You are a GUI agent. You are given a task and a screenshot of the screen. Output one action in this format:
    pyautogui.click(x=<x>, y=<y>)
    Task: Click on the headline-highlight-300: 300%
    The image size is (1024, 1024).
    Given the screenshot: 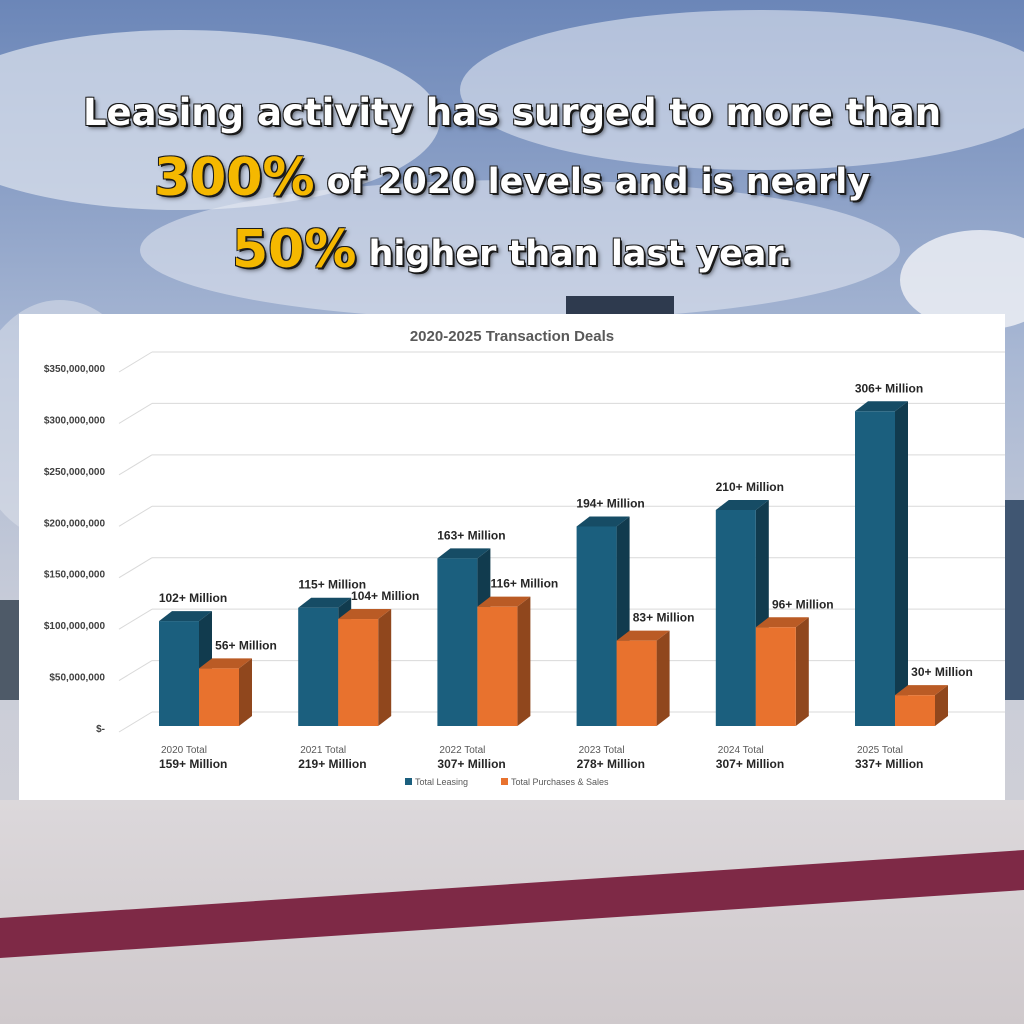 What is the action you would take?
    pyautogui.click(x=234, y=178)
    